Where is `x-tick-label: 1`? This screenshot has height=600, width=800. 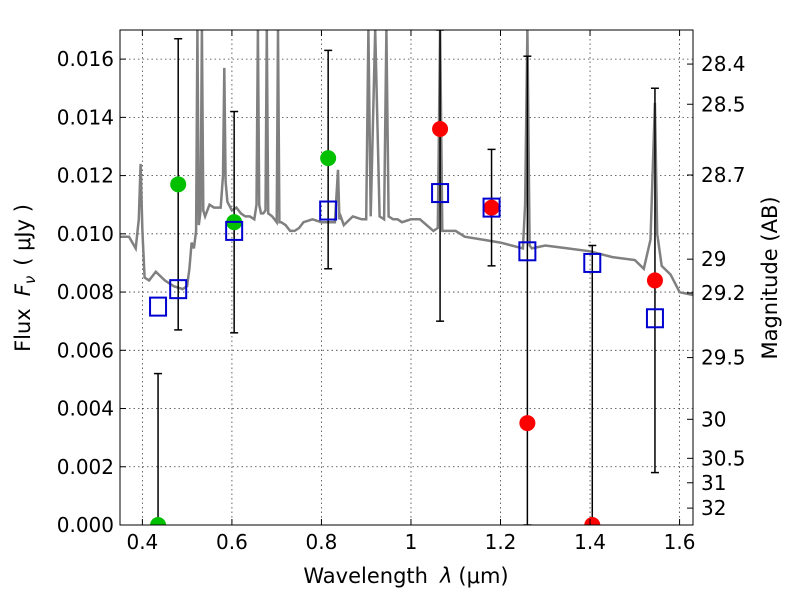
x-tick-label: 1 is located at coordinates (411, 542).